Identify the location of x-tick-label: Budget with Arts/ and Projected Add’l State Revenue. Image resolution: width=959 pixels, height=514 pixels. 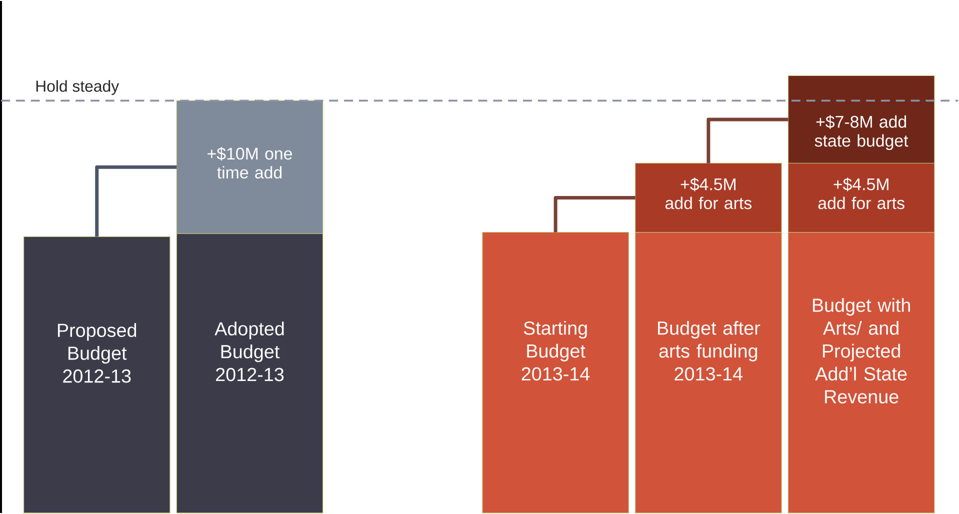
(861, 351).